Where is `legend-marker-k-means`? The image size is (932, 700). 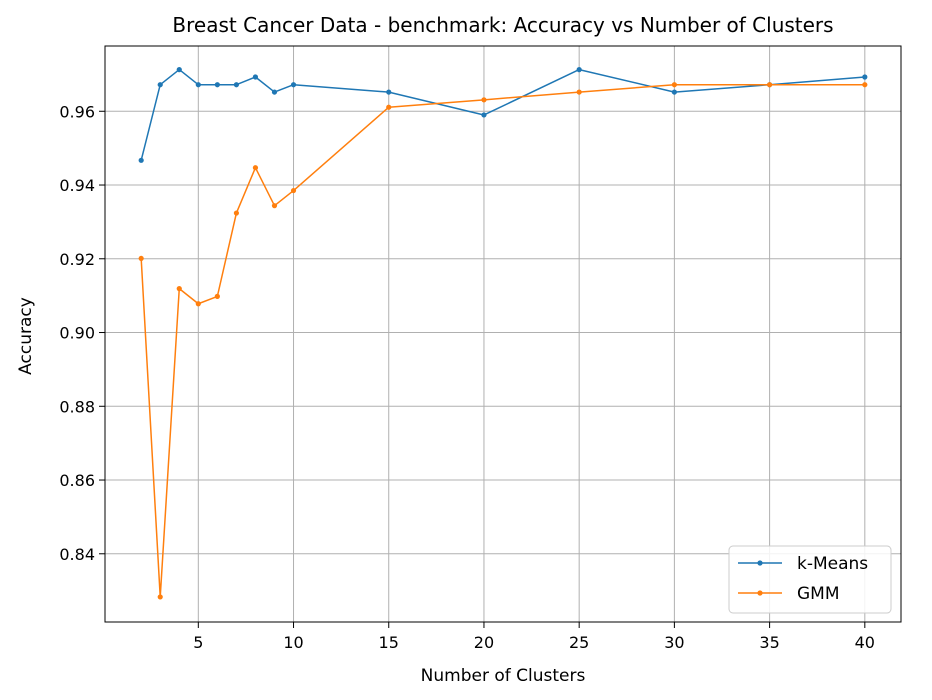
legend-marker-k-means is located at coordinates (760, 563).